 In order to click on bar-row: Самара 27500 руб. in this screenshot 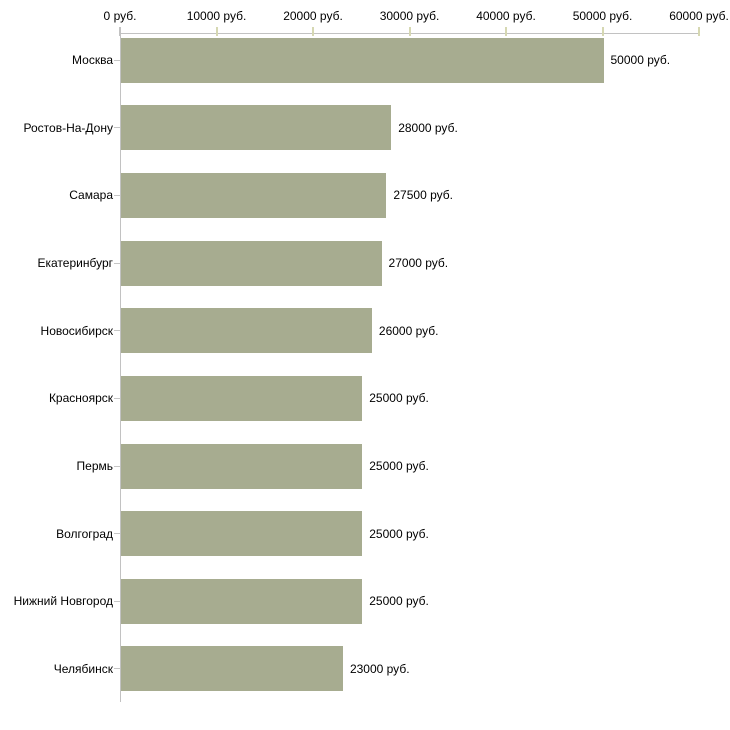, I will do `click(365, 195)`.